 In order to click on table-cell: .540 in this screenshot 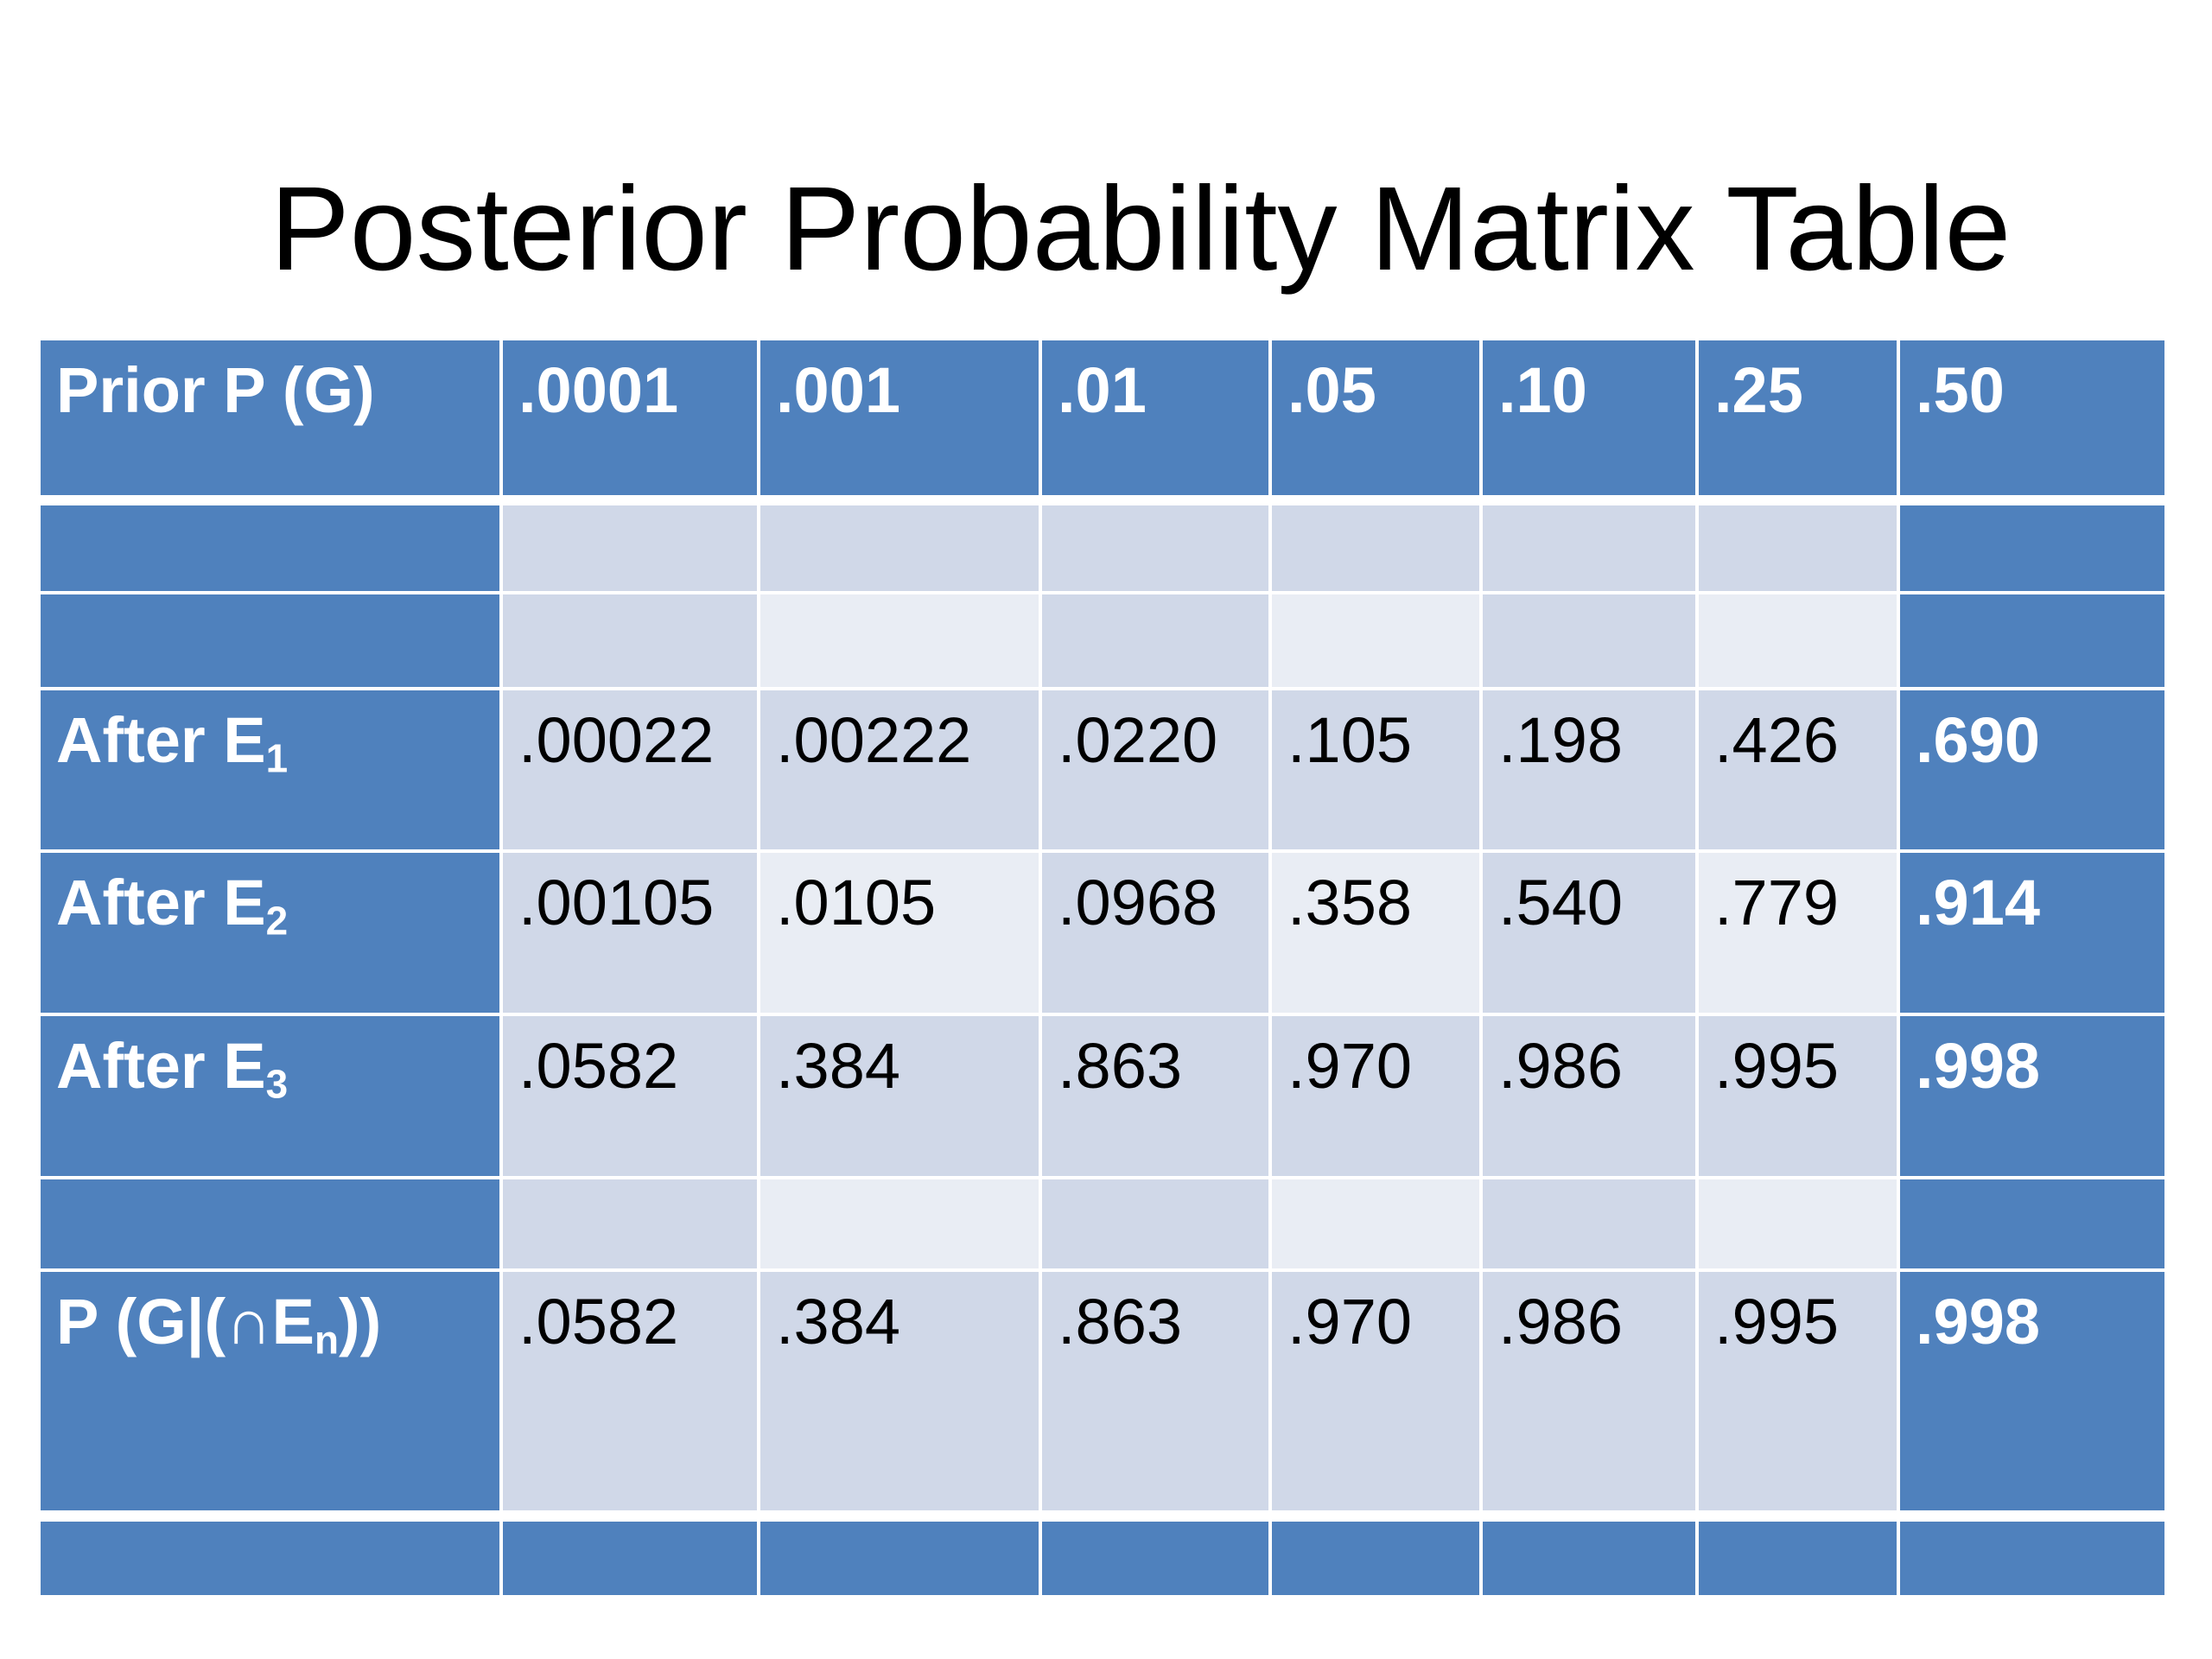, I will do `click(1589, 933)`.